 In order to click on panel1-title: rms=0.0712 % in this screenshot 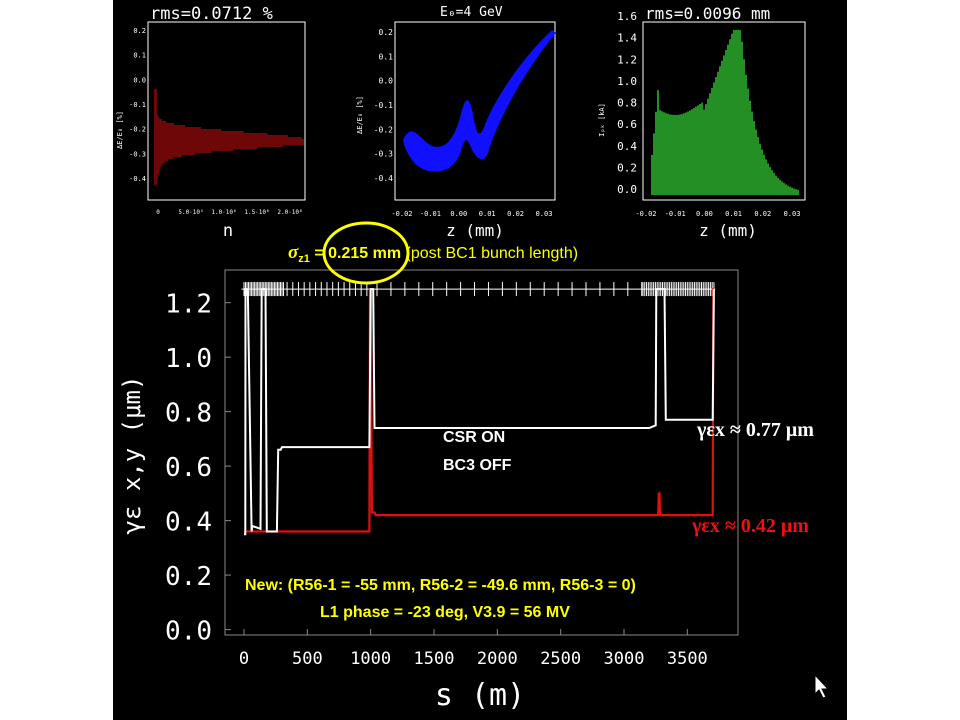, I will do `click(211, 14)`.